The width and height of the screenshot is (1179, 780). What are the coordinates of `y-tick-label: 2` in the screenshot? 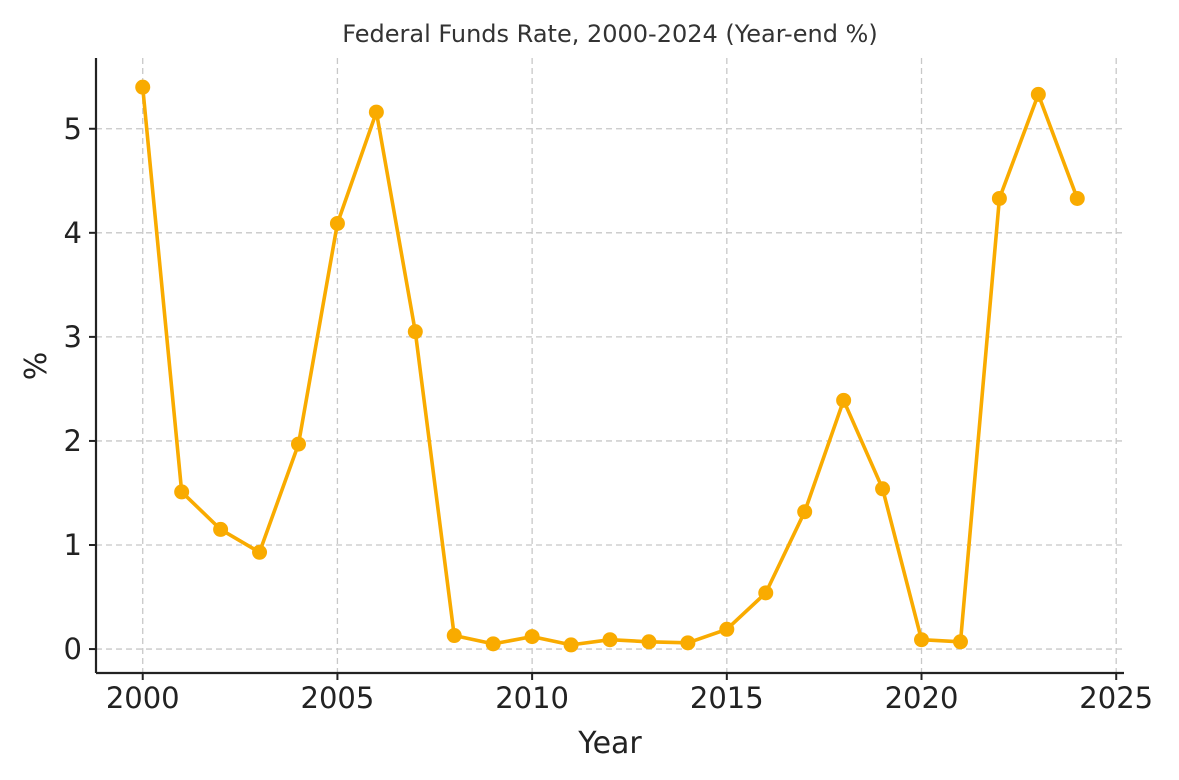 It's located at (73, 441).